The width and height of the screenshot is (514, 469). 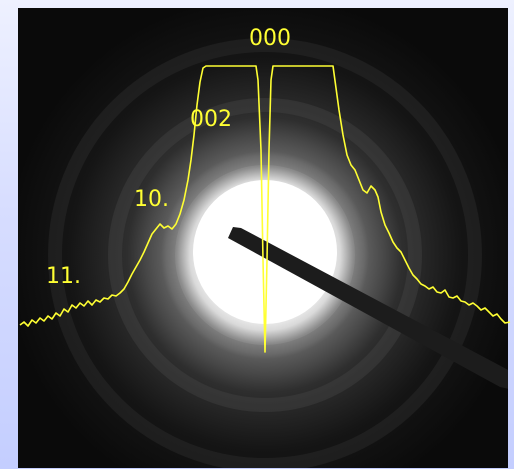 I want to click on peak-label-000: 000, so click(x=270, y=38).